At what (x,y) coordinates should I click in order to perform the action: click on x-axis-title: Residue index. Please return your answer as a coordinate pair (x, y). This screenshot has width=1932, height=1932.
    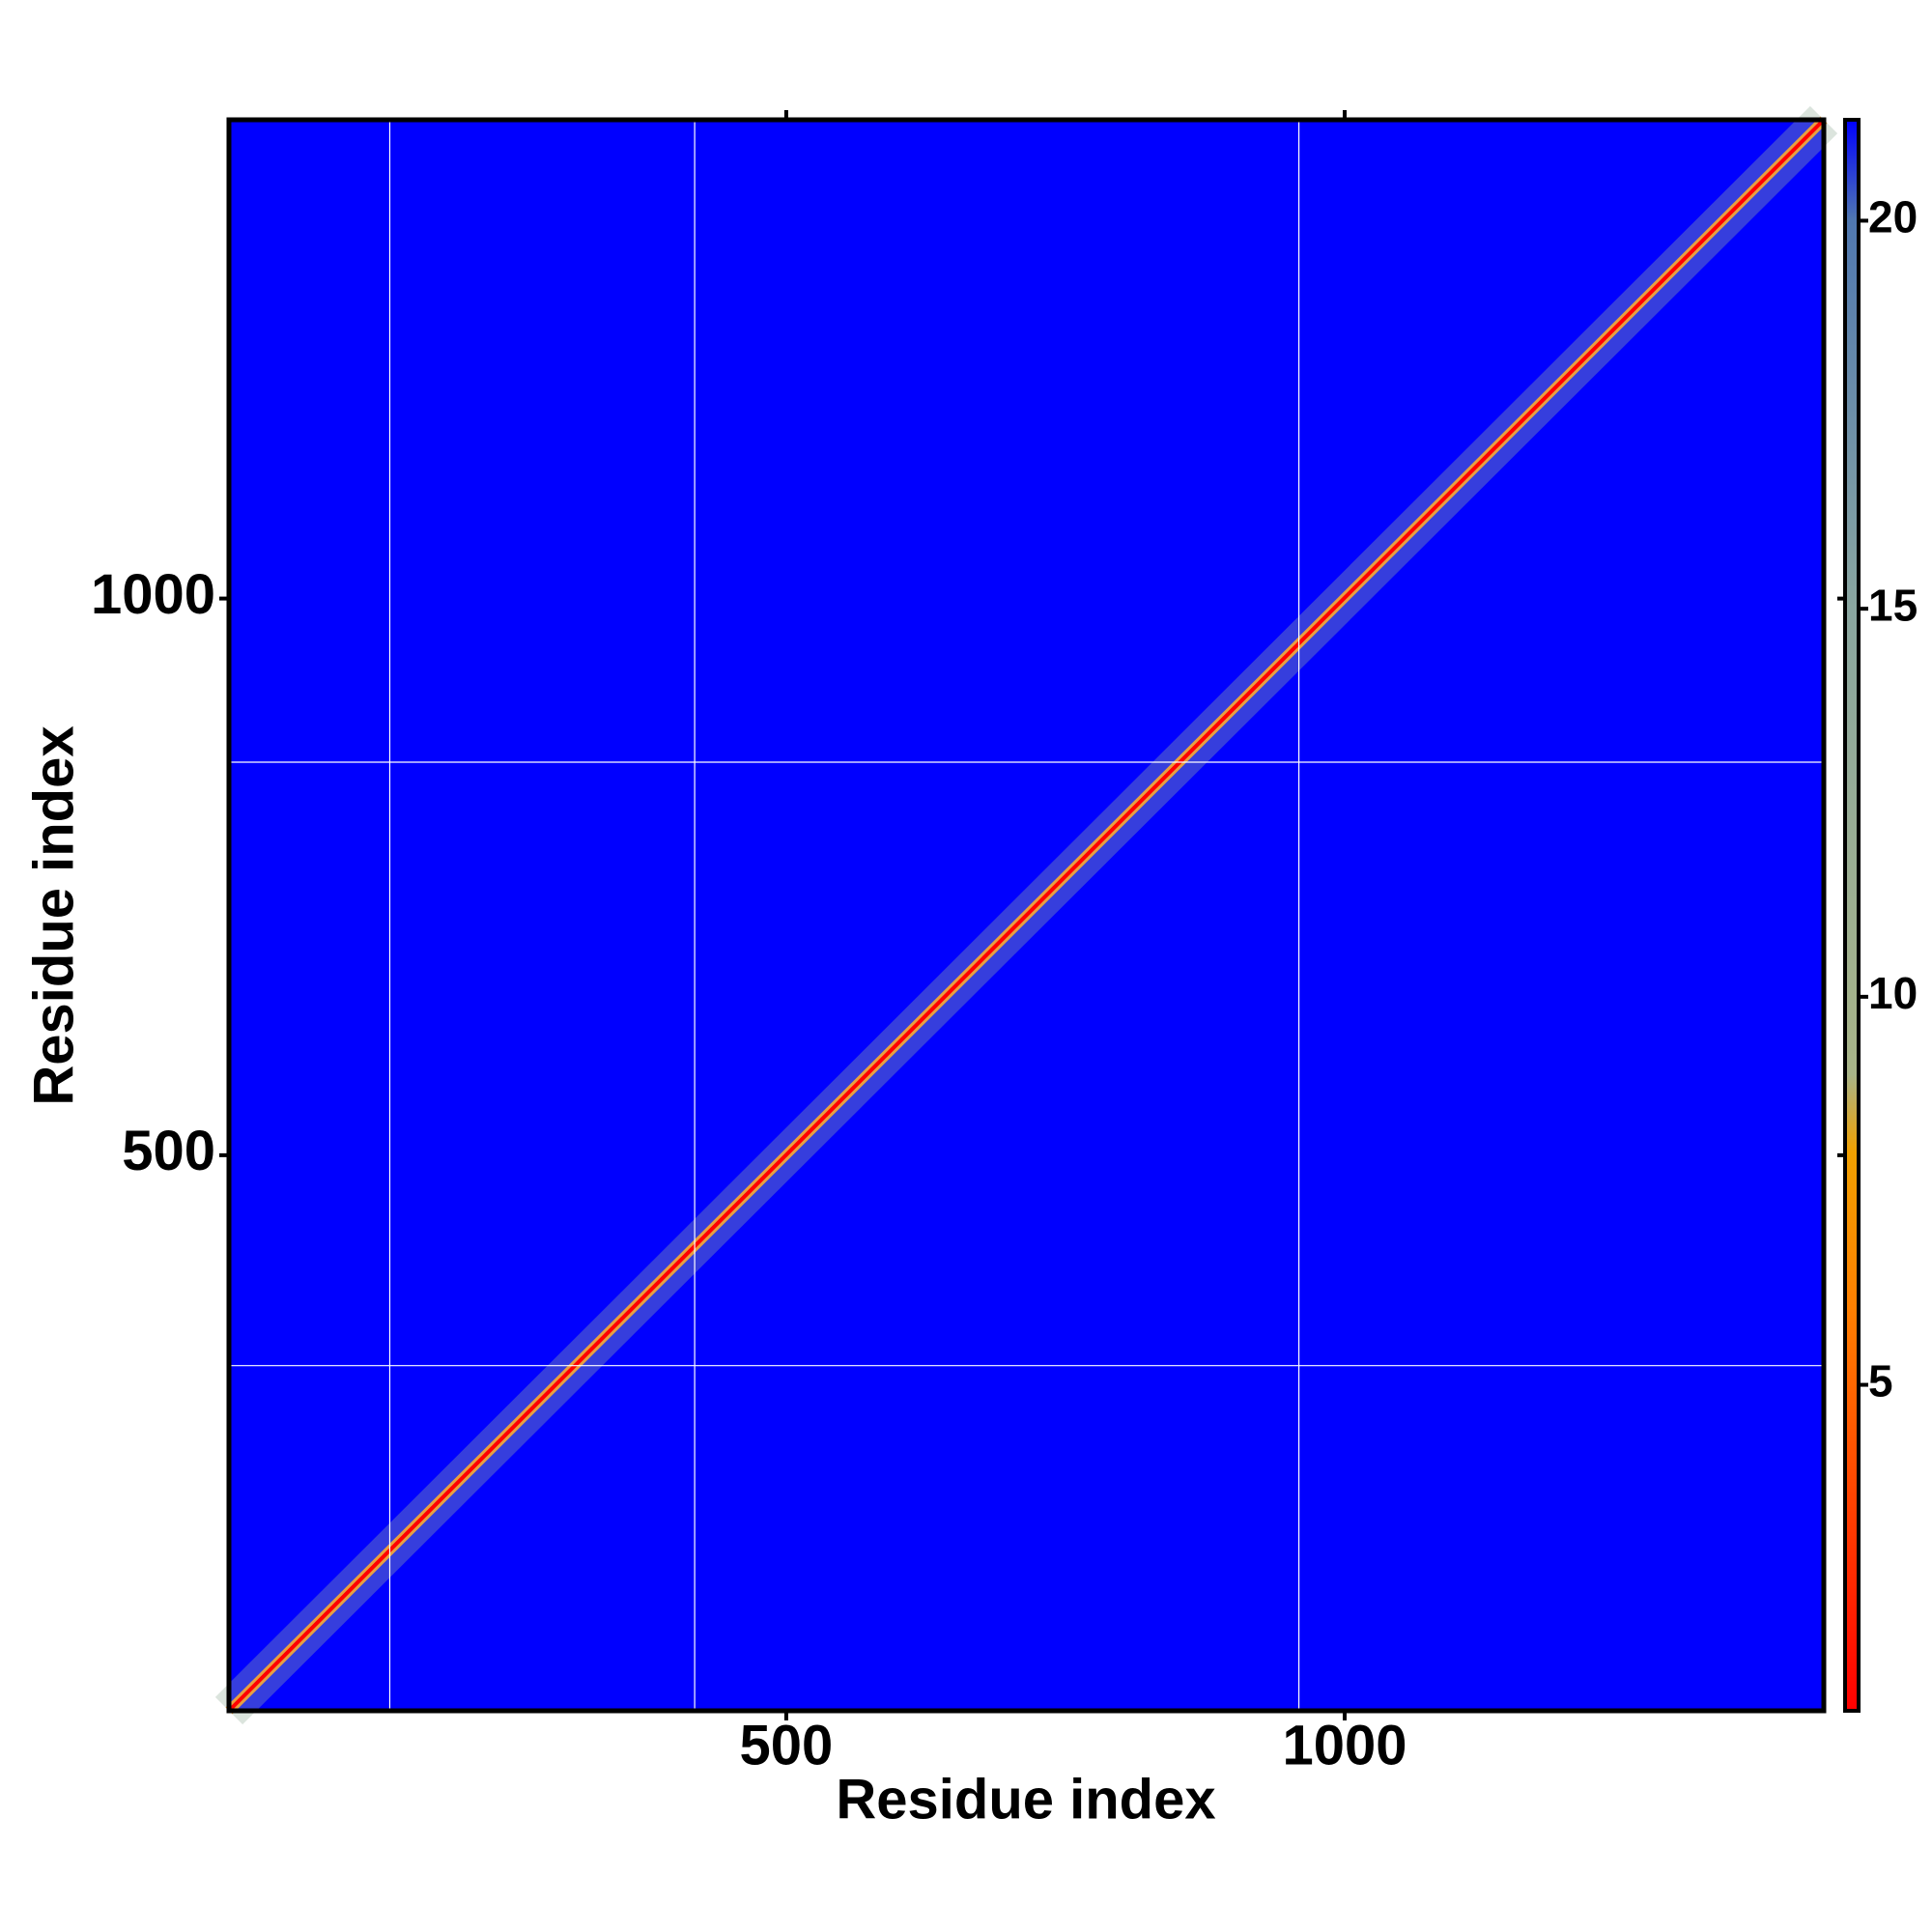
    Looking at the image, I should click on (1025, 1799).